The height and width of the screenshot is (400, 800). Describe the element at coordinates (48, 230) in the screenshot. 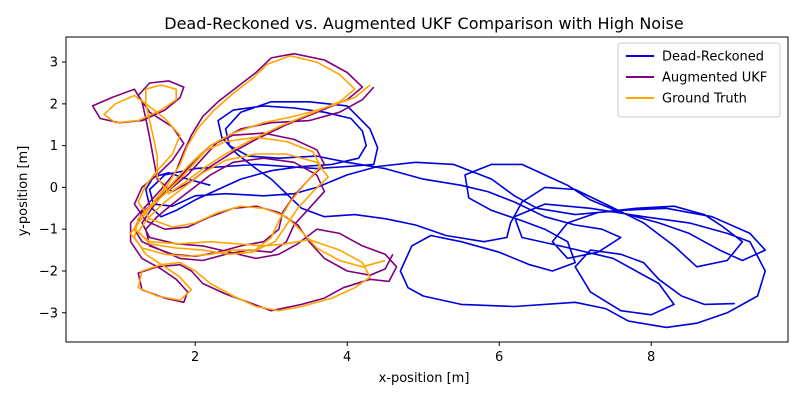

I see `y-tick-label: −1` at that location.